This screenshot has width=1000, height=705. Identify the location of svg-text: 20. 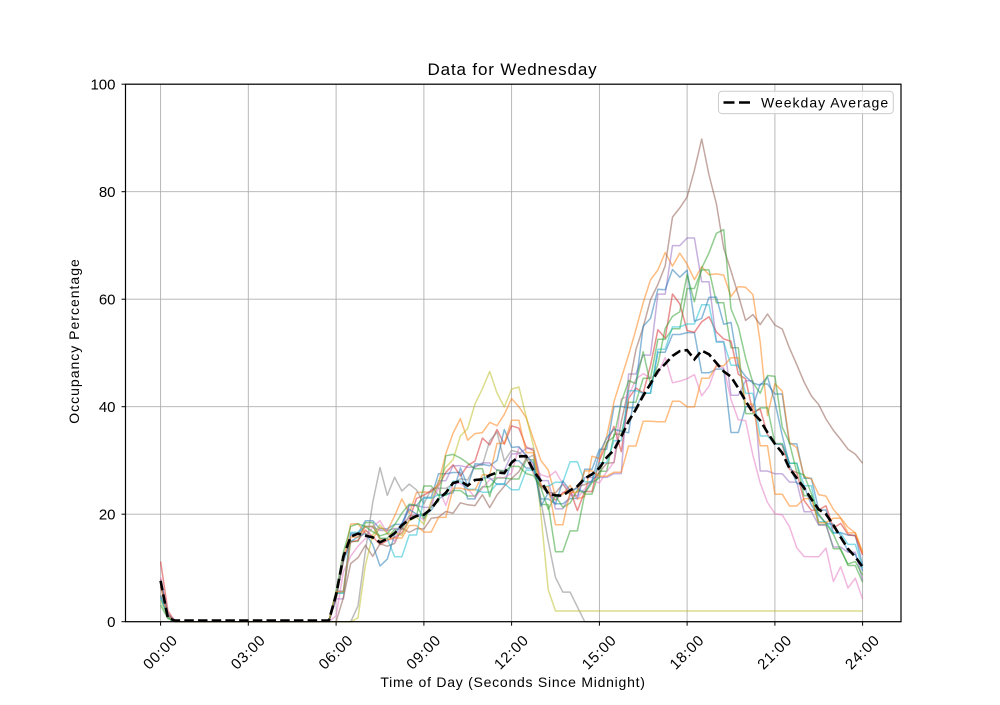
(107, 514).